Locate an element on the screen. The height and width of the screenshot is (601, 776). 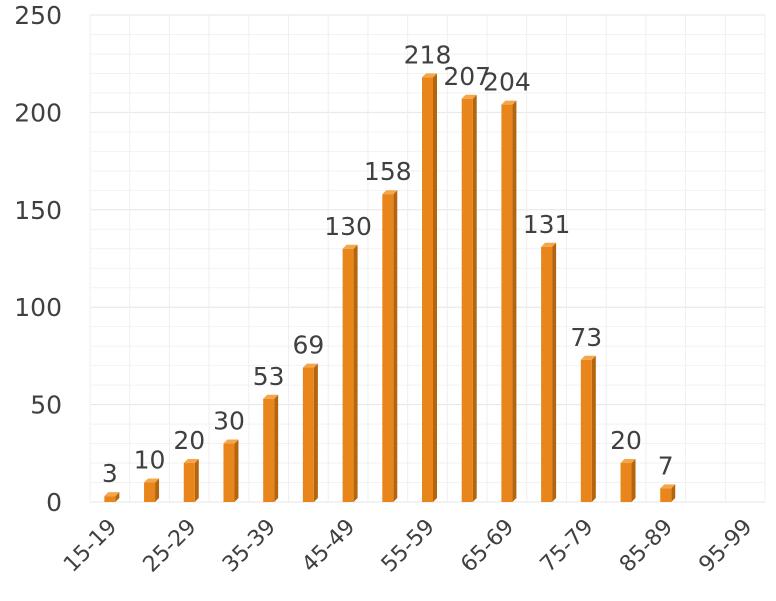
y-tick-label: 150 is located at coordinates (38, 210).